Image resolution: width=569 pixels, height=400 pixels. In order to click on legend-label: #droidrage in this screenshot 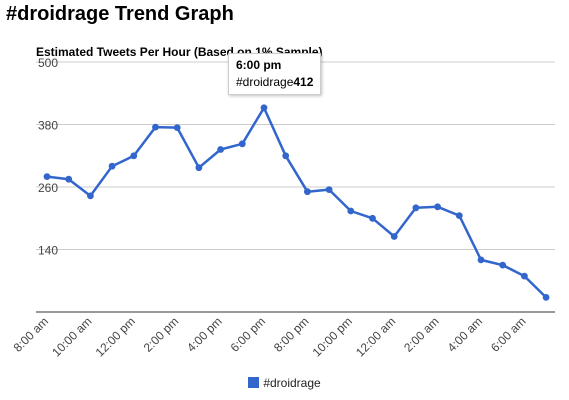, I will do `click(292, 383)`.